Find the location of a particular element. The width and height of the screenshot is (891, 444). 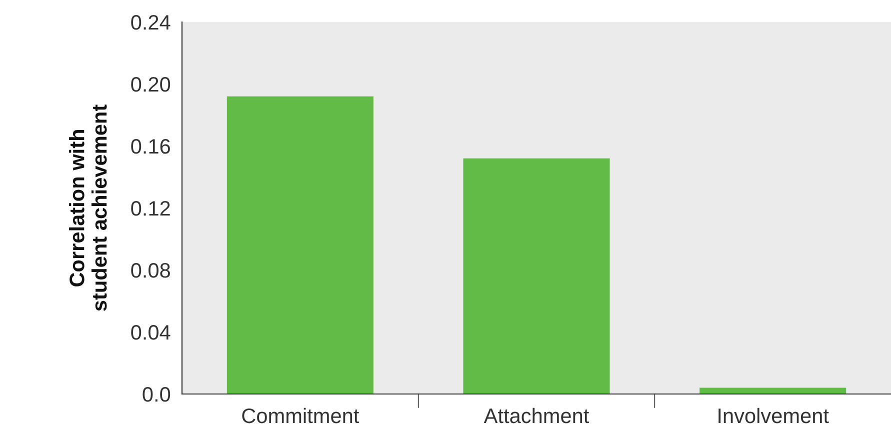

y-tick-label: 0.24 is located at coordinates (150, 22).